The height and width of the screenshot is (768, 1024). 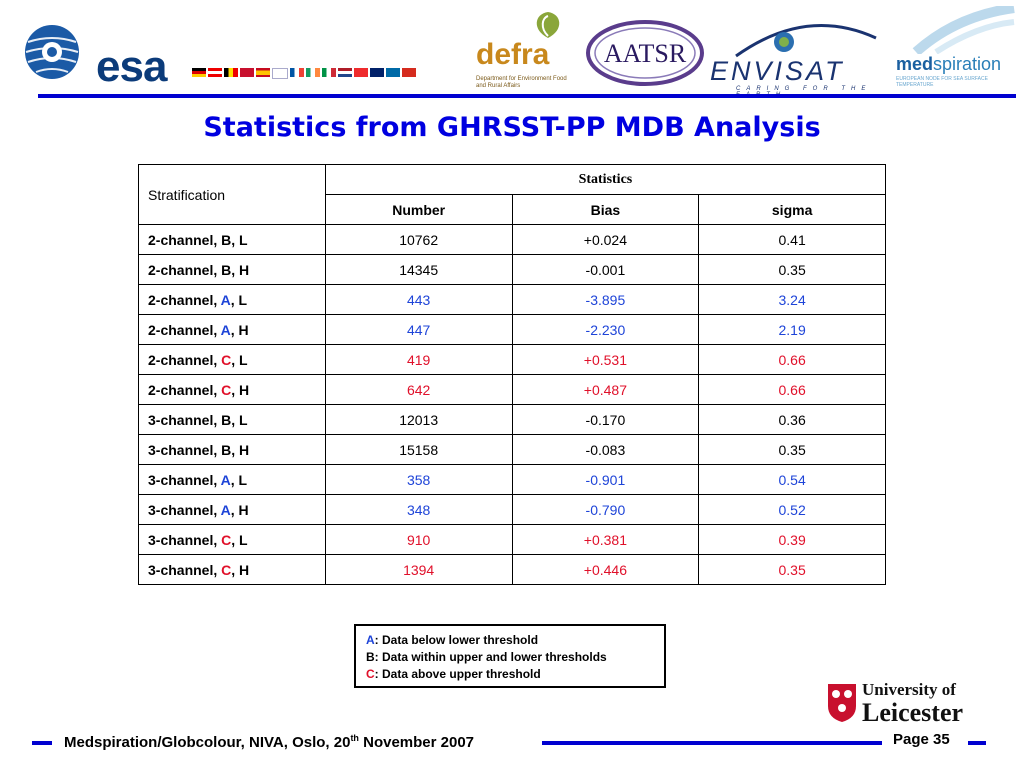 I want to click on bias-cell: -3.895, so click(x=605, y=299).